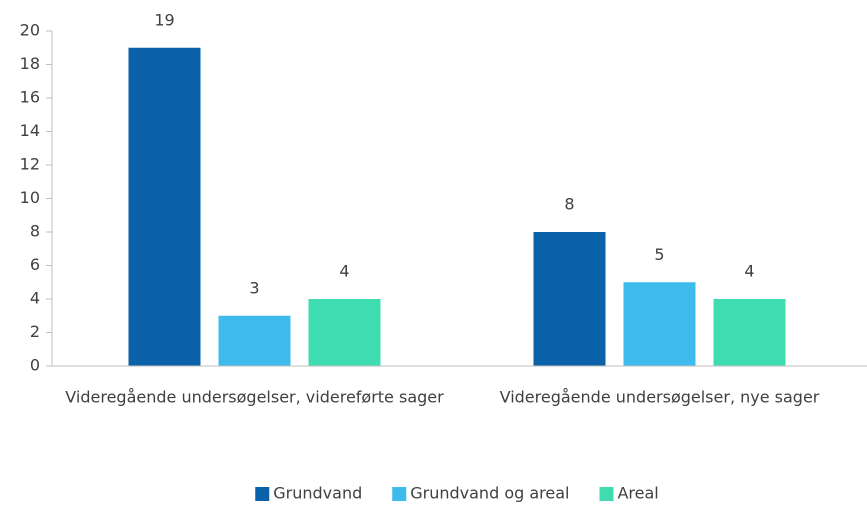 This screenshot has height=508, width=867. Describe the element at coordinates (660, 397) in the screenshot. I see `x-tick-label: Videregående undersøgelser, nye sager` at that location.